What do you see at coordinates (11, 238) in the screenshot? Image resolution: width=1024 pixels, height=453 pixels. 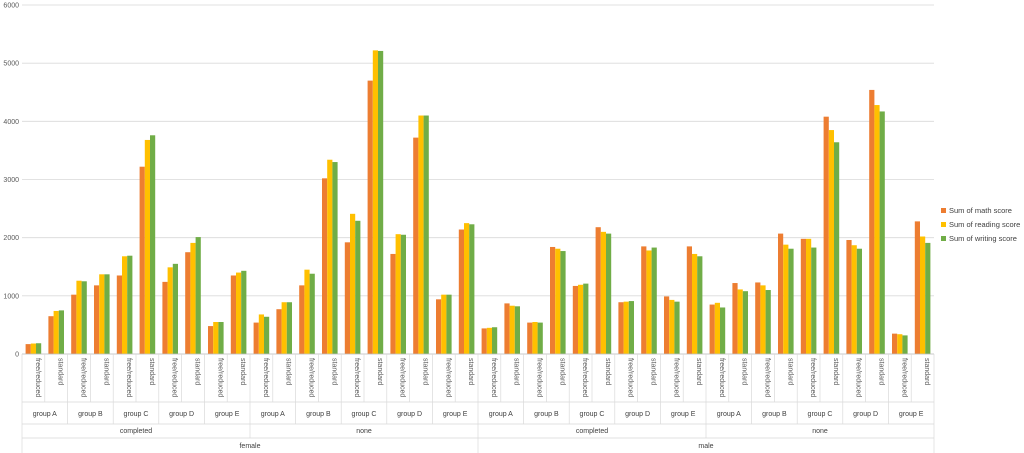 I see `y-tick-label: 2000` at bounding box center [11, 238].